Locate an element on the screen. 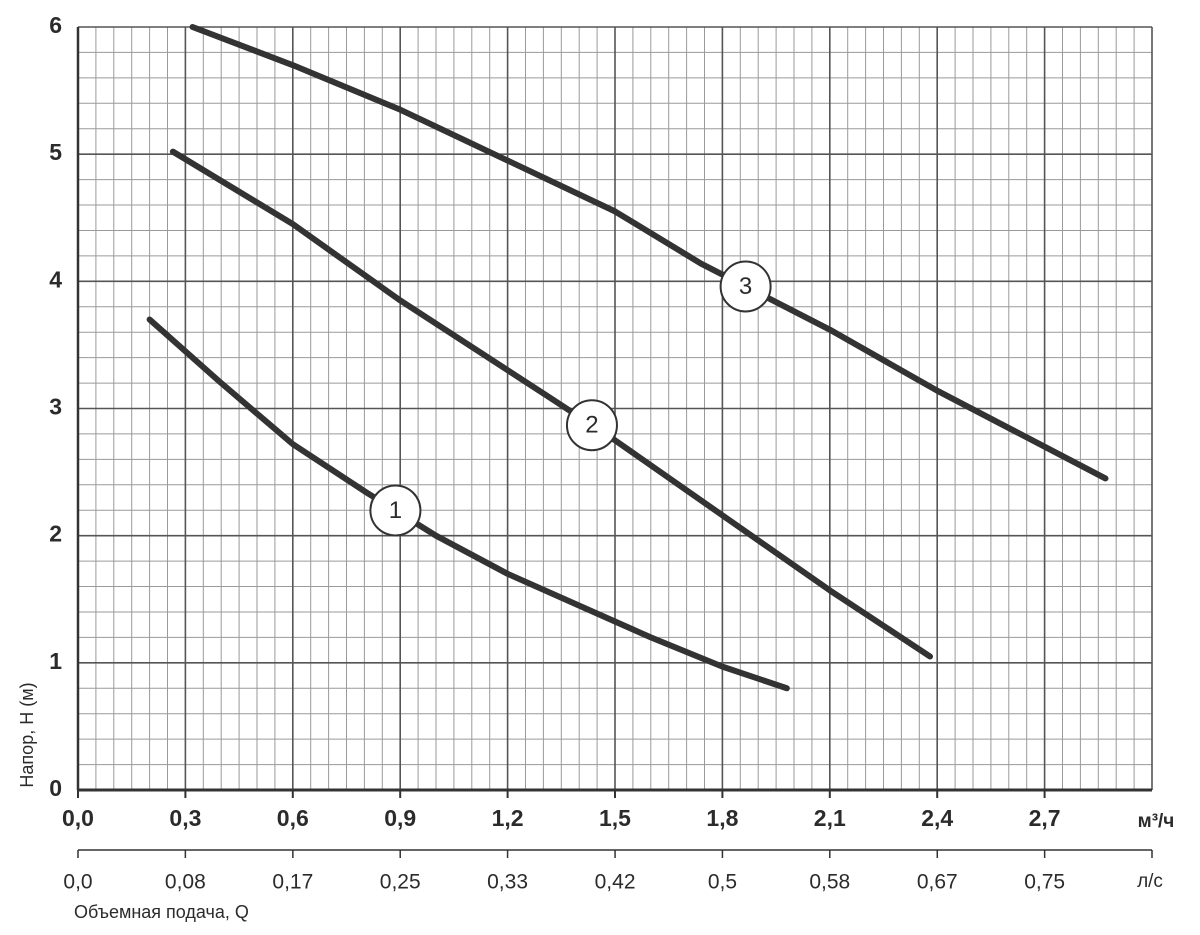 The height and width of the screenshot is (935, 1200). y-tick-label: 0 is located at coordinates (55, 788).